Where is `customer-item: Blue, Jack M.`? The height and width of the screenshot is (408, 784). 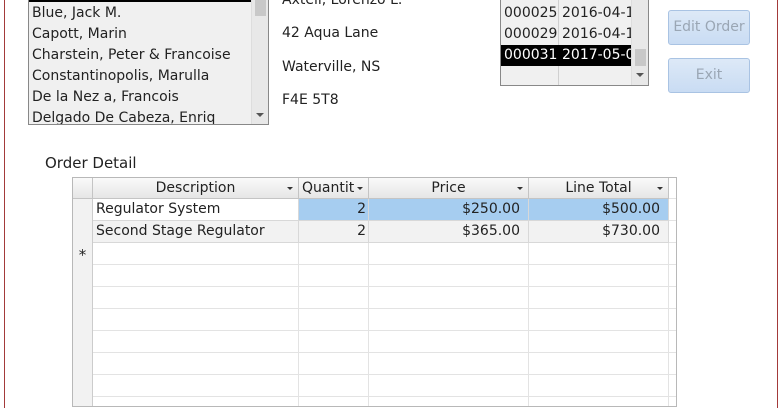 customer-item: Blue, Jack M. is located at coordinates (77, 13).